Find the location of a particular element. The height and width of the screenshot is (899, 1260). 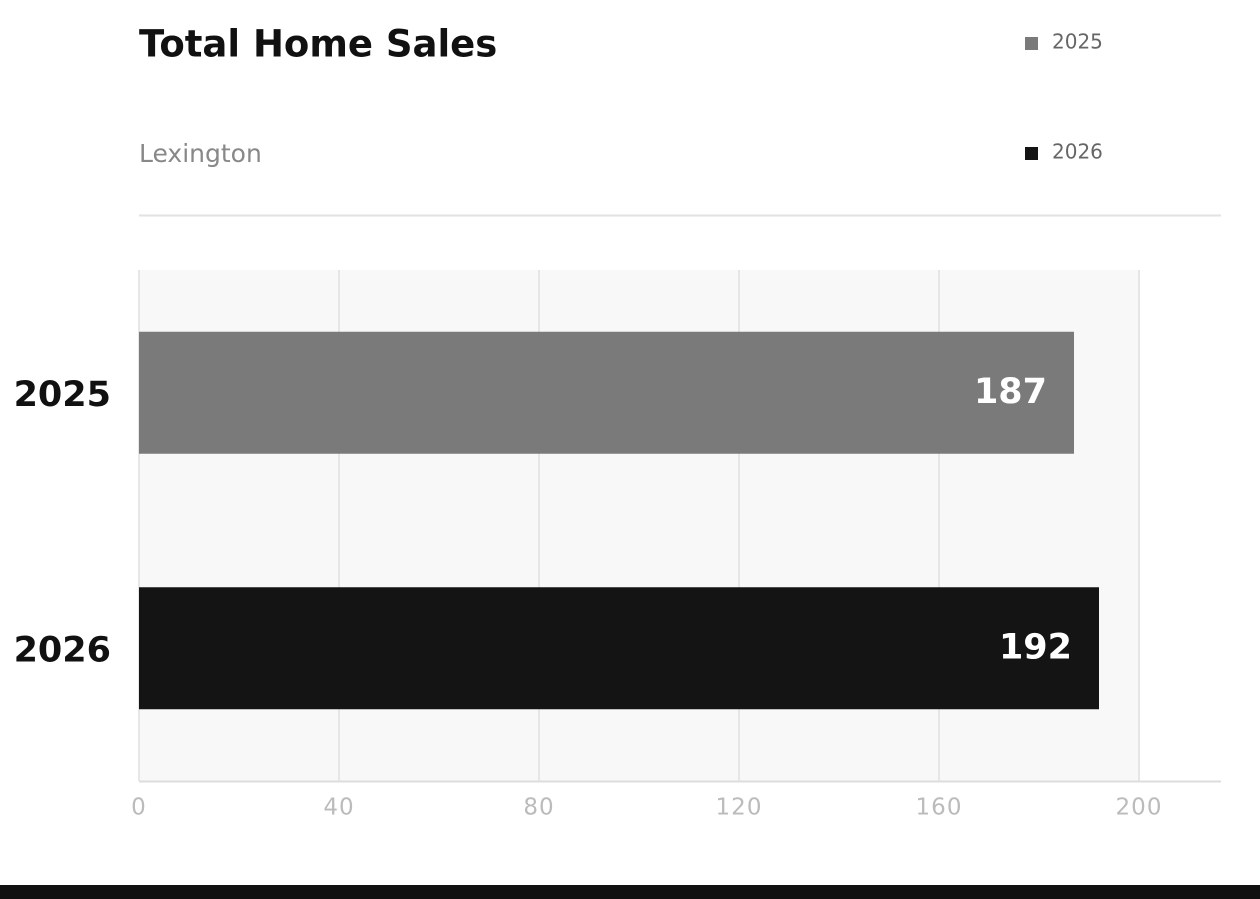

y-tick-label: 2026 is located at coordinates (62, 650).